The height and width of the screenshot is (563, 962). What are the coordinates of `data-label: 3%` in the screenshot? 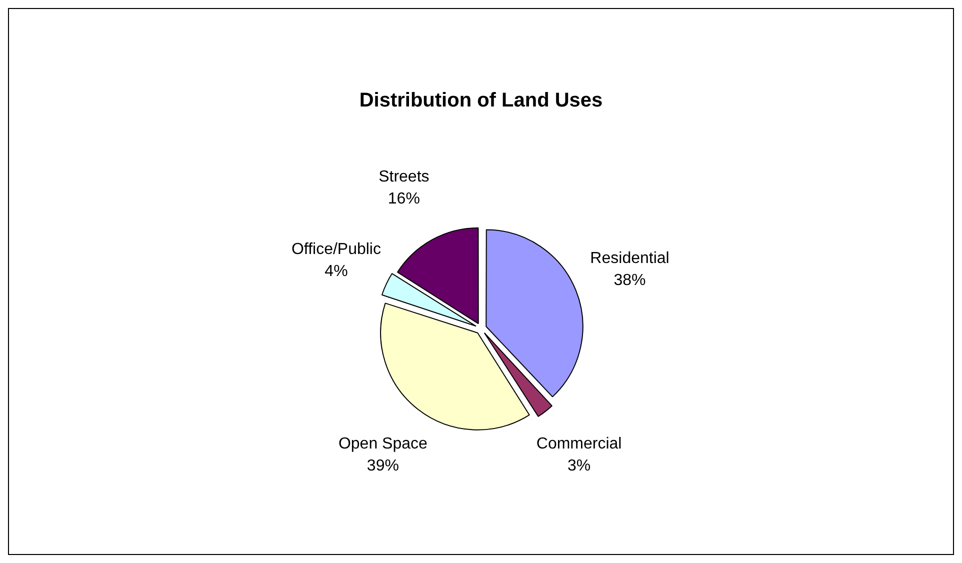 It's located at (579, 465).